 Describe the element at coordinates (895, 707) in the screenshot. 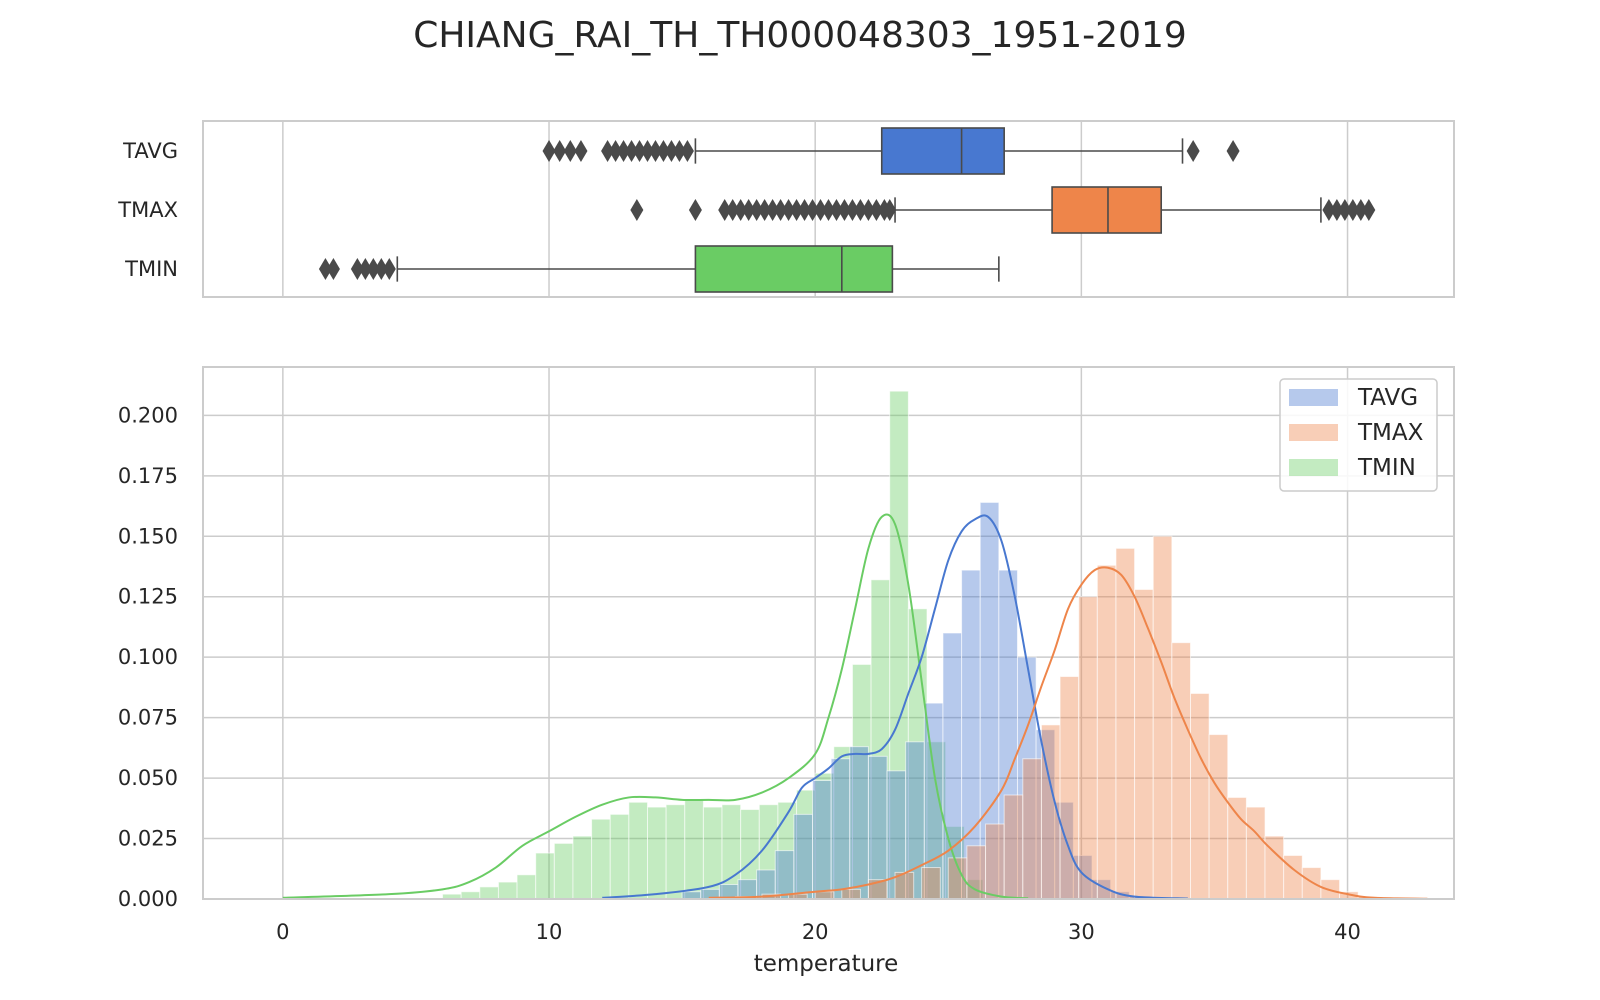

I see `kde-line-tavg` at that location.